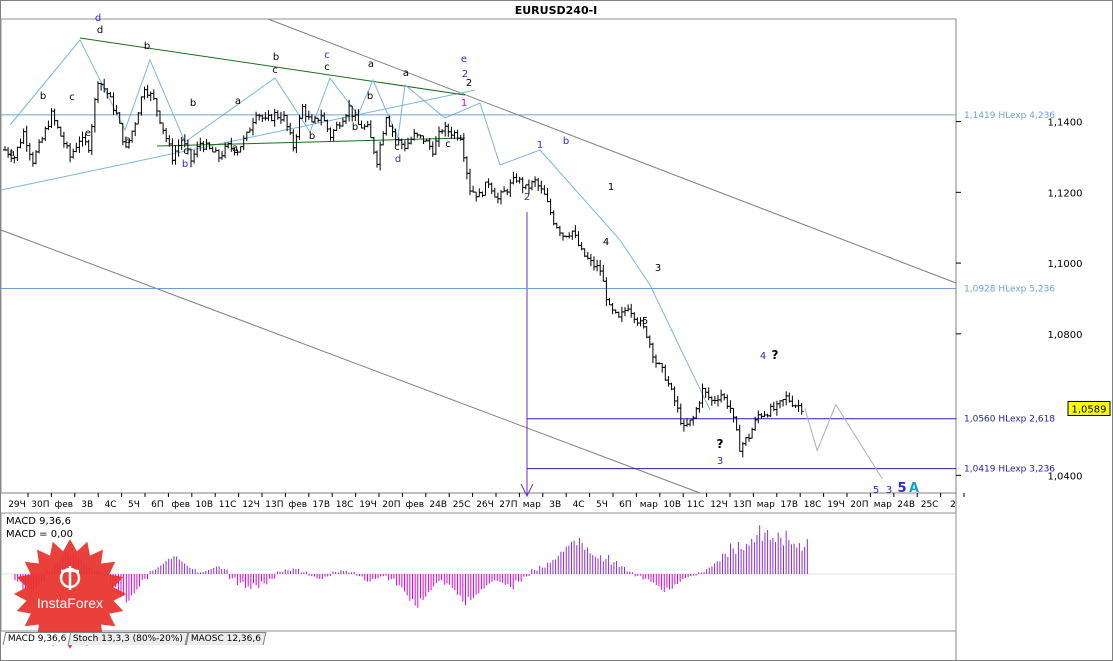 The image size is (1113, 661). I want to click on wave-label-black: 4, so click(606, 242).